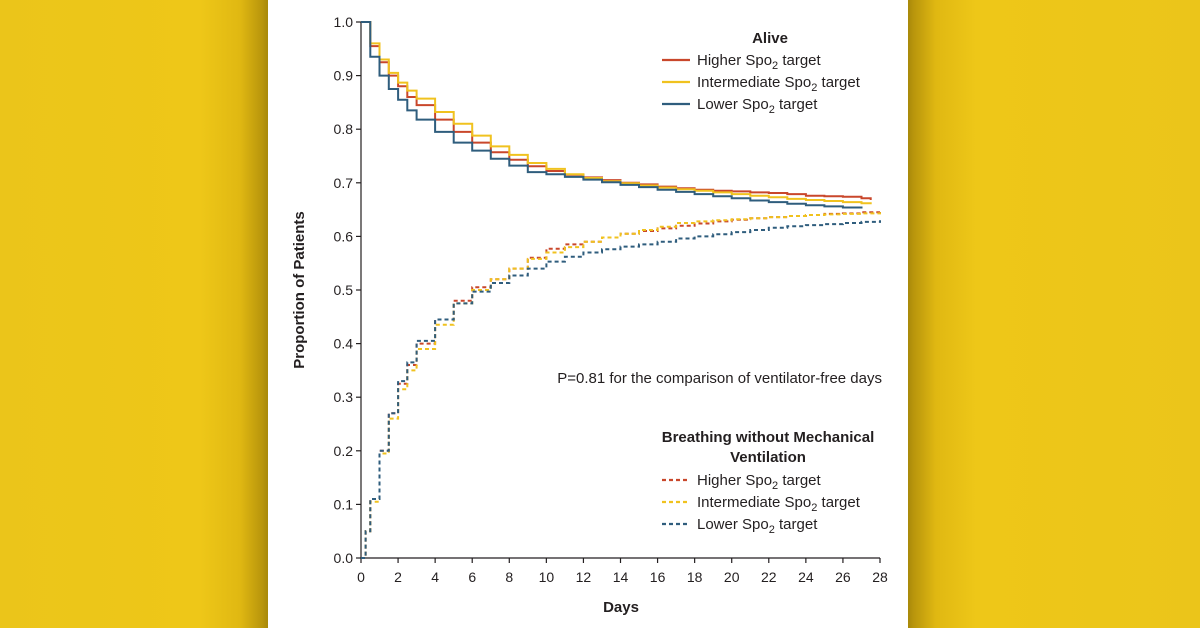  Describe the element at coordinates (344, 397) in the screenshot. I see `y-tick-label: 0.3` at that location.